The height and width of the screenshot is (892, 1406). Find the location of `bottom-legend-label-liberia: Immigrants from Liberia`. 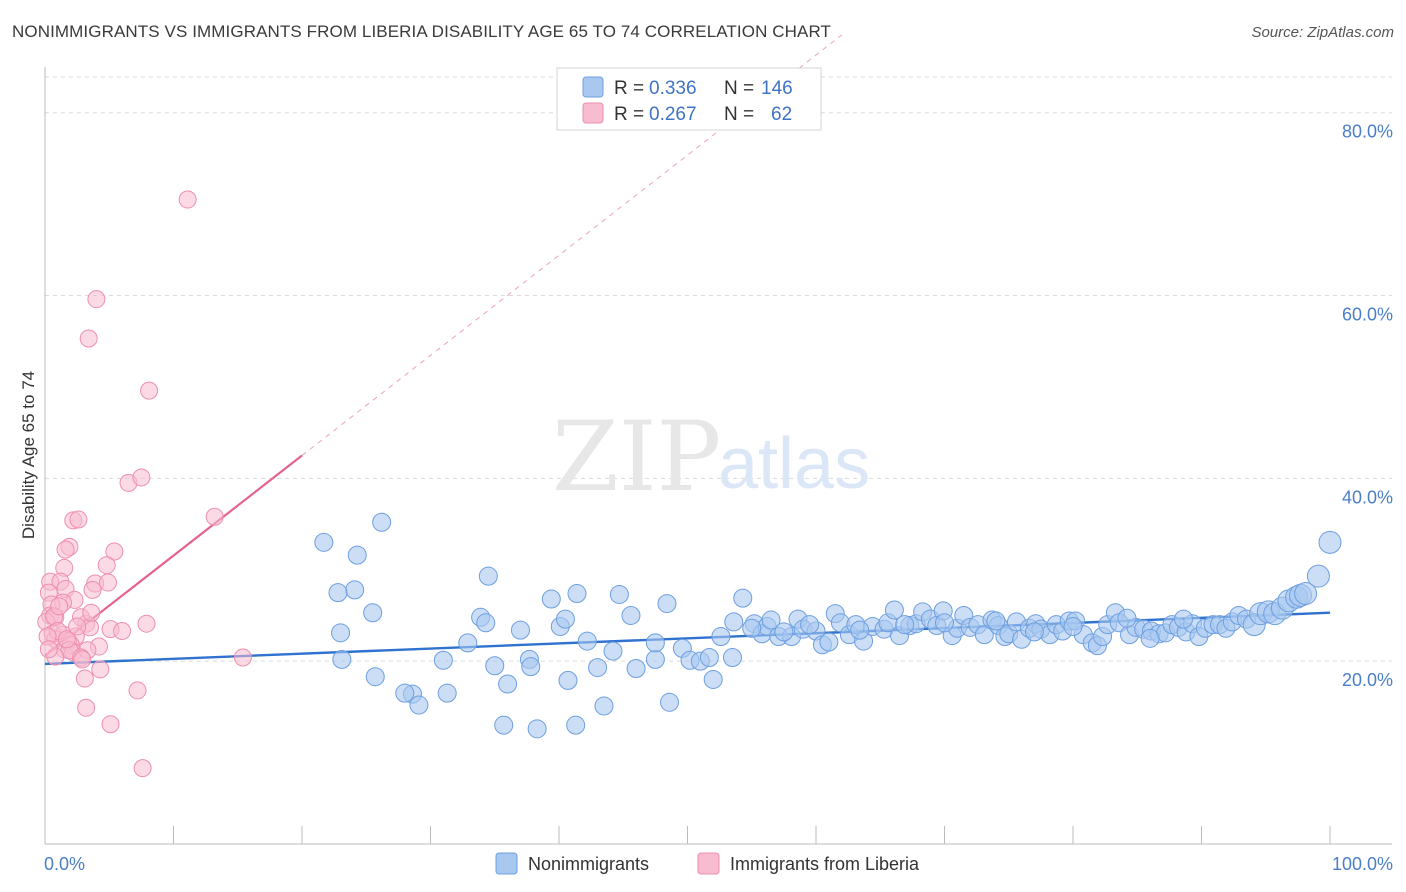

bottom-legend-label-liberia: Immigrants from Liberia is located at coordinates (825, 864).